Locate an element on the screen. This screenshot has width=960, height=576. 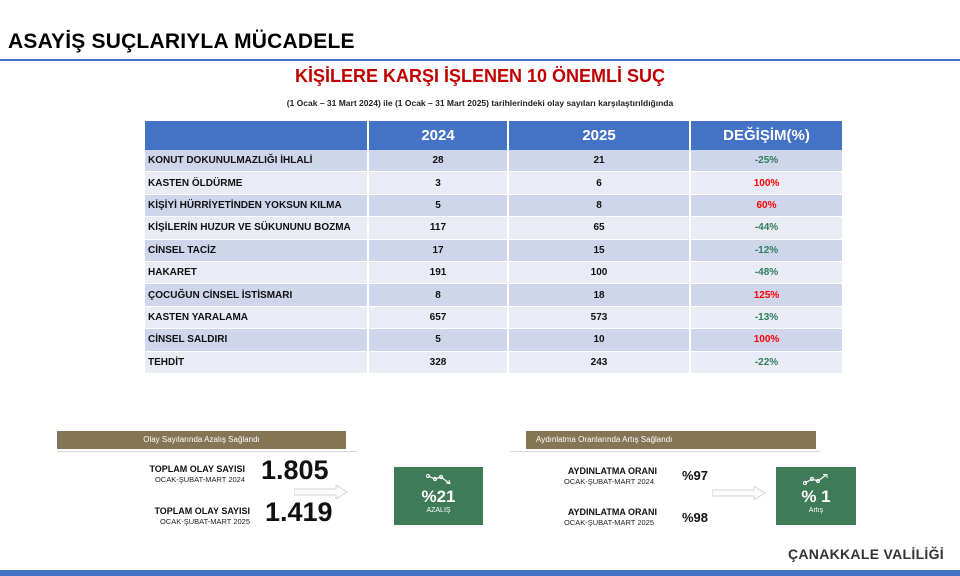
cell-crime-name: KASTEN ÖLDÜRME is located at coordinates (257, 183).